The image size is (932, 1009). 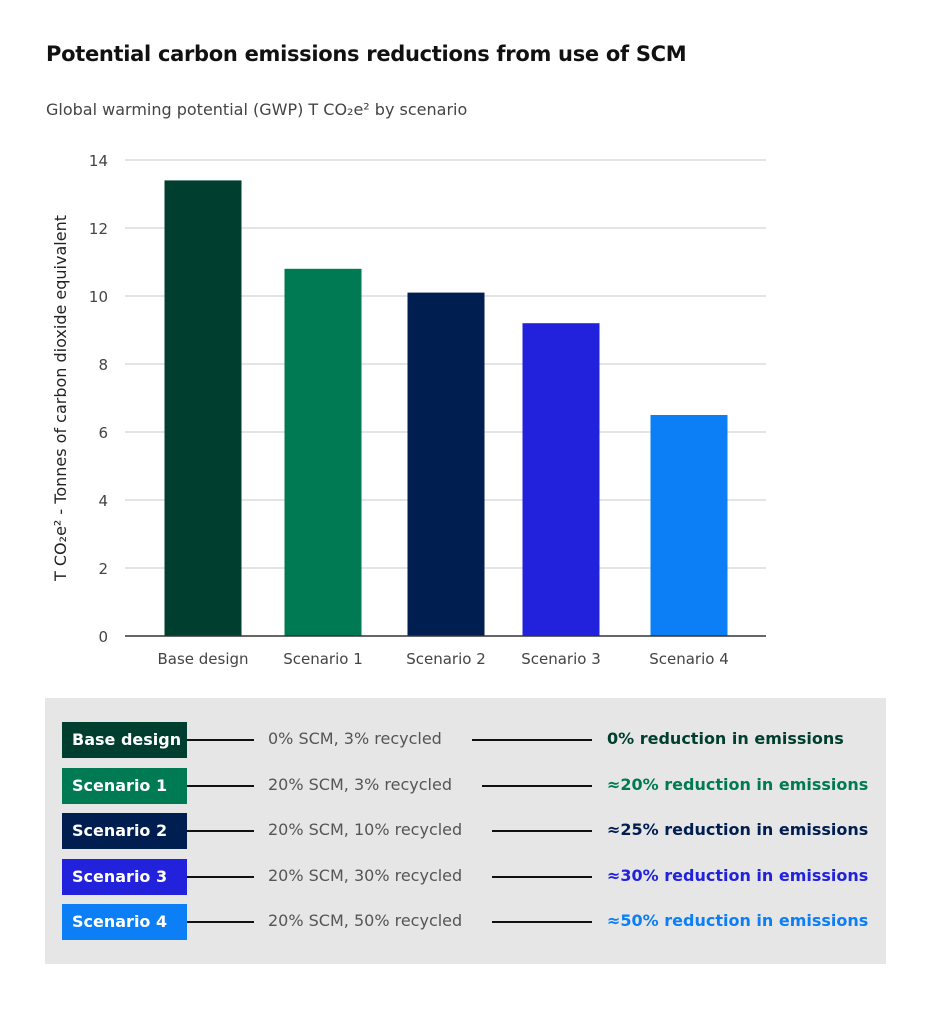 What do you see at coordinates (446, 659) in the screenshot?
I see `x-tick-label: Scenario 2` at bounding box center [446, 659].